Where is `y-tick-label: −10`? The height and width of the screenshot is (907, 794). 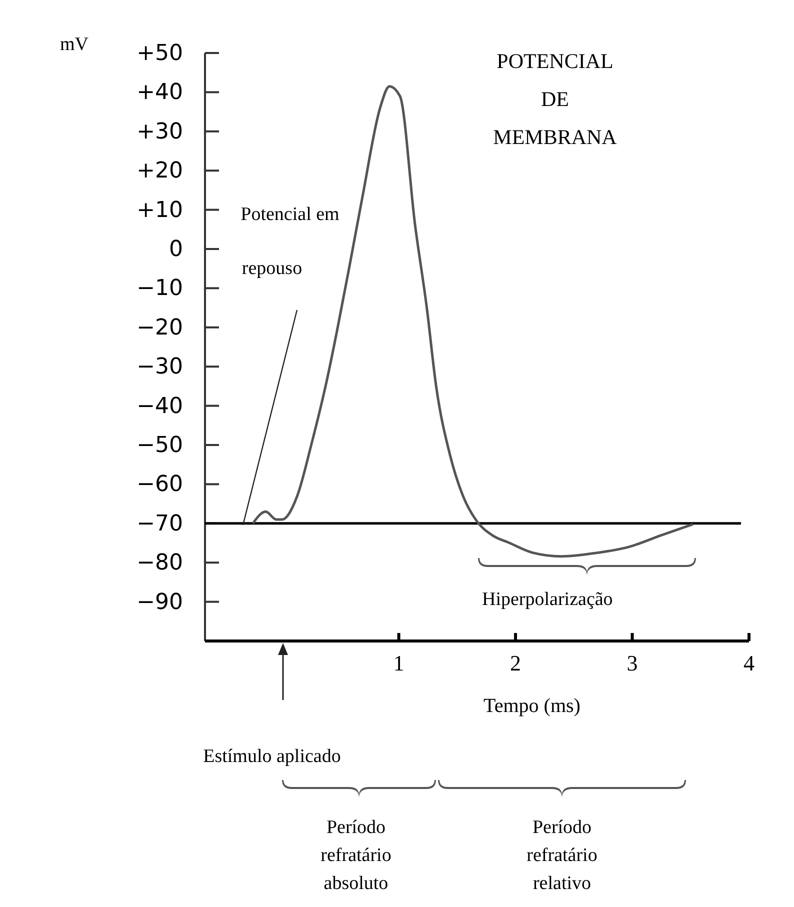 y-tick-label: −10 is located at coordinates (159, 289).